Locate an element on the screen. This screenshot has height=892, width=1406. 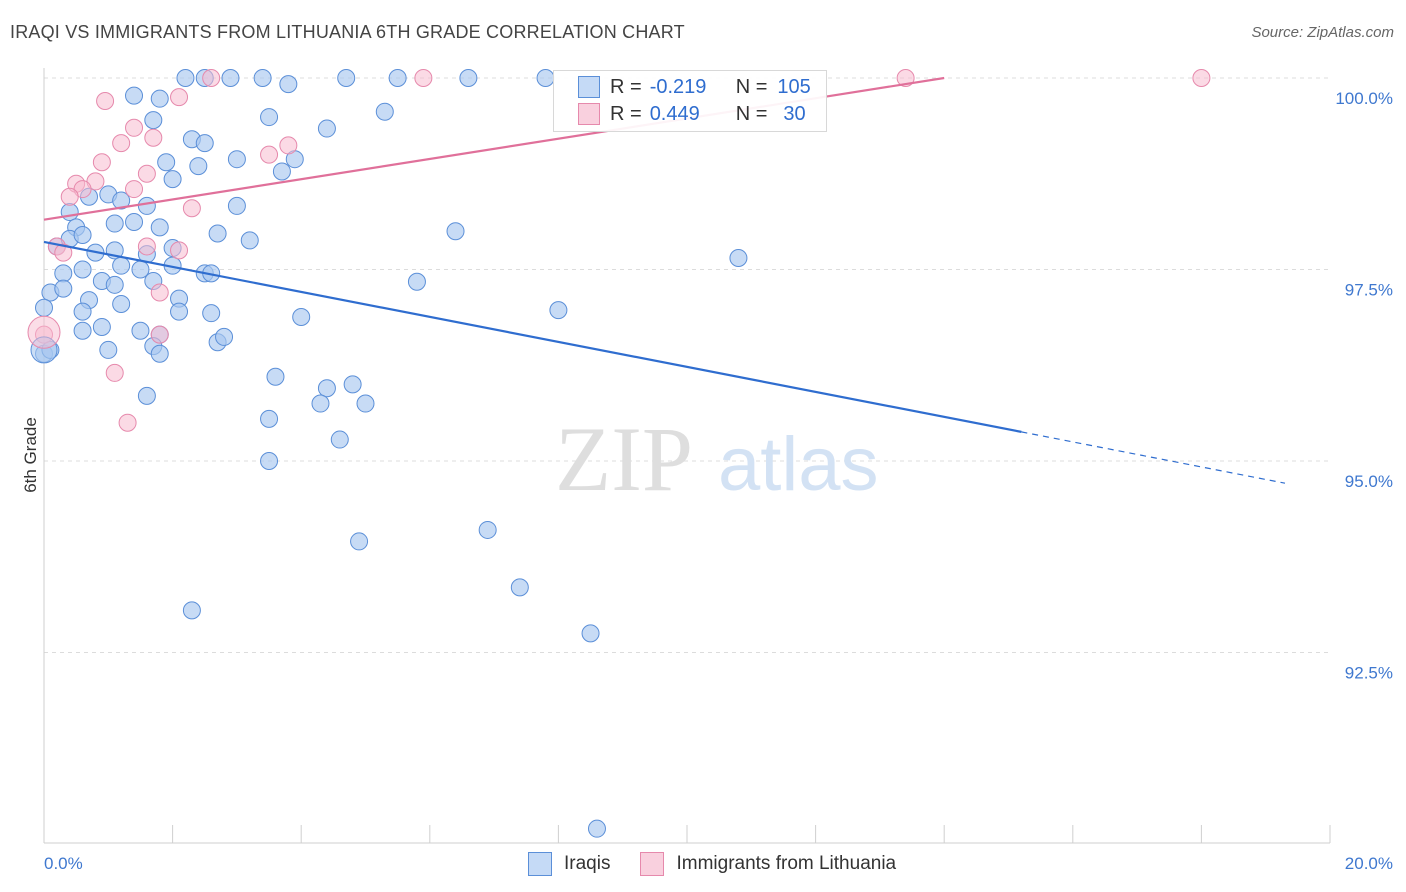
y-tick-label: 95.0% is located at coordinates (1369, 481).